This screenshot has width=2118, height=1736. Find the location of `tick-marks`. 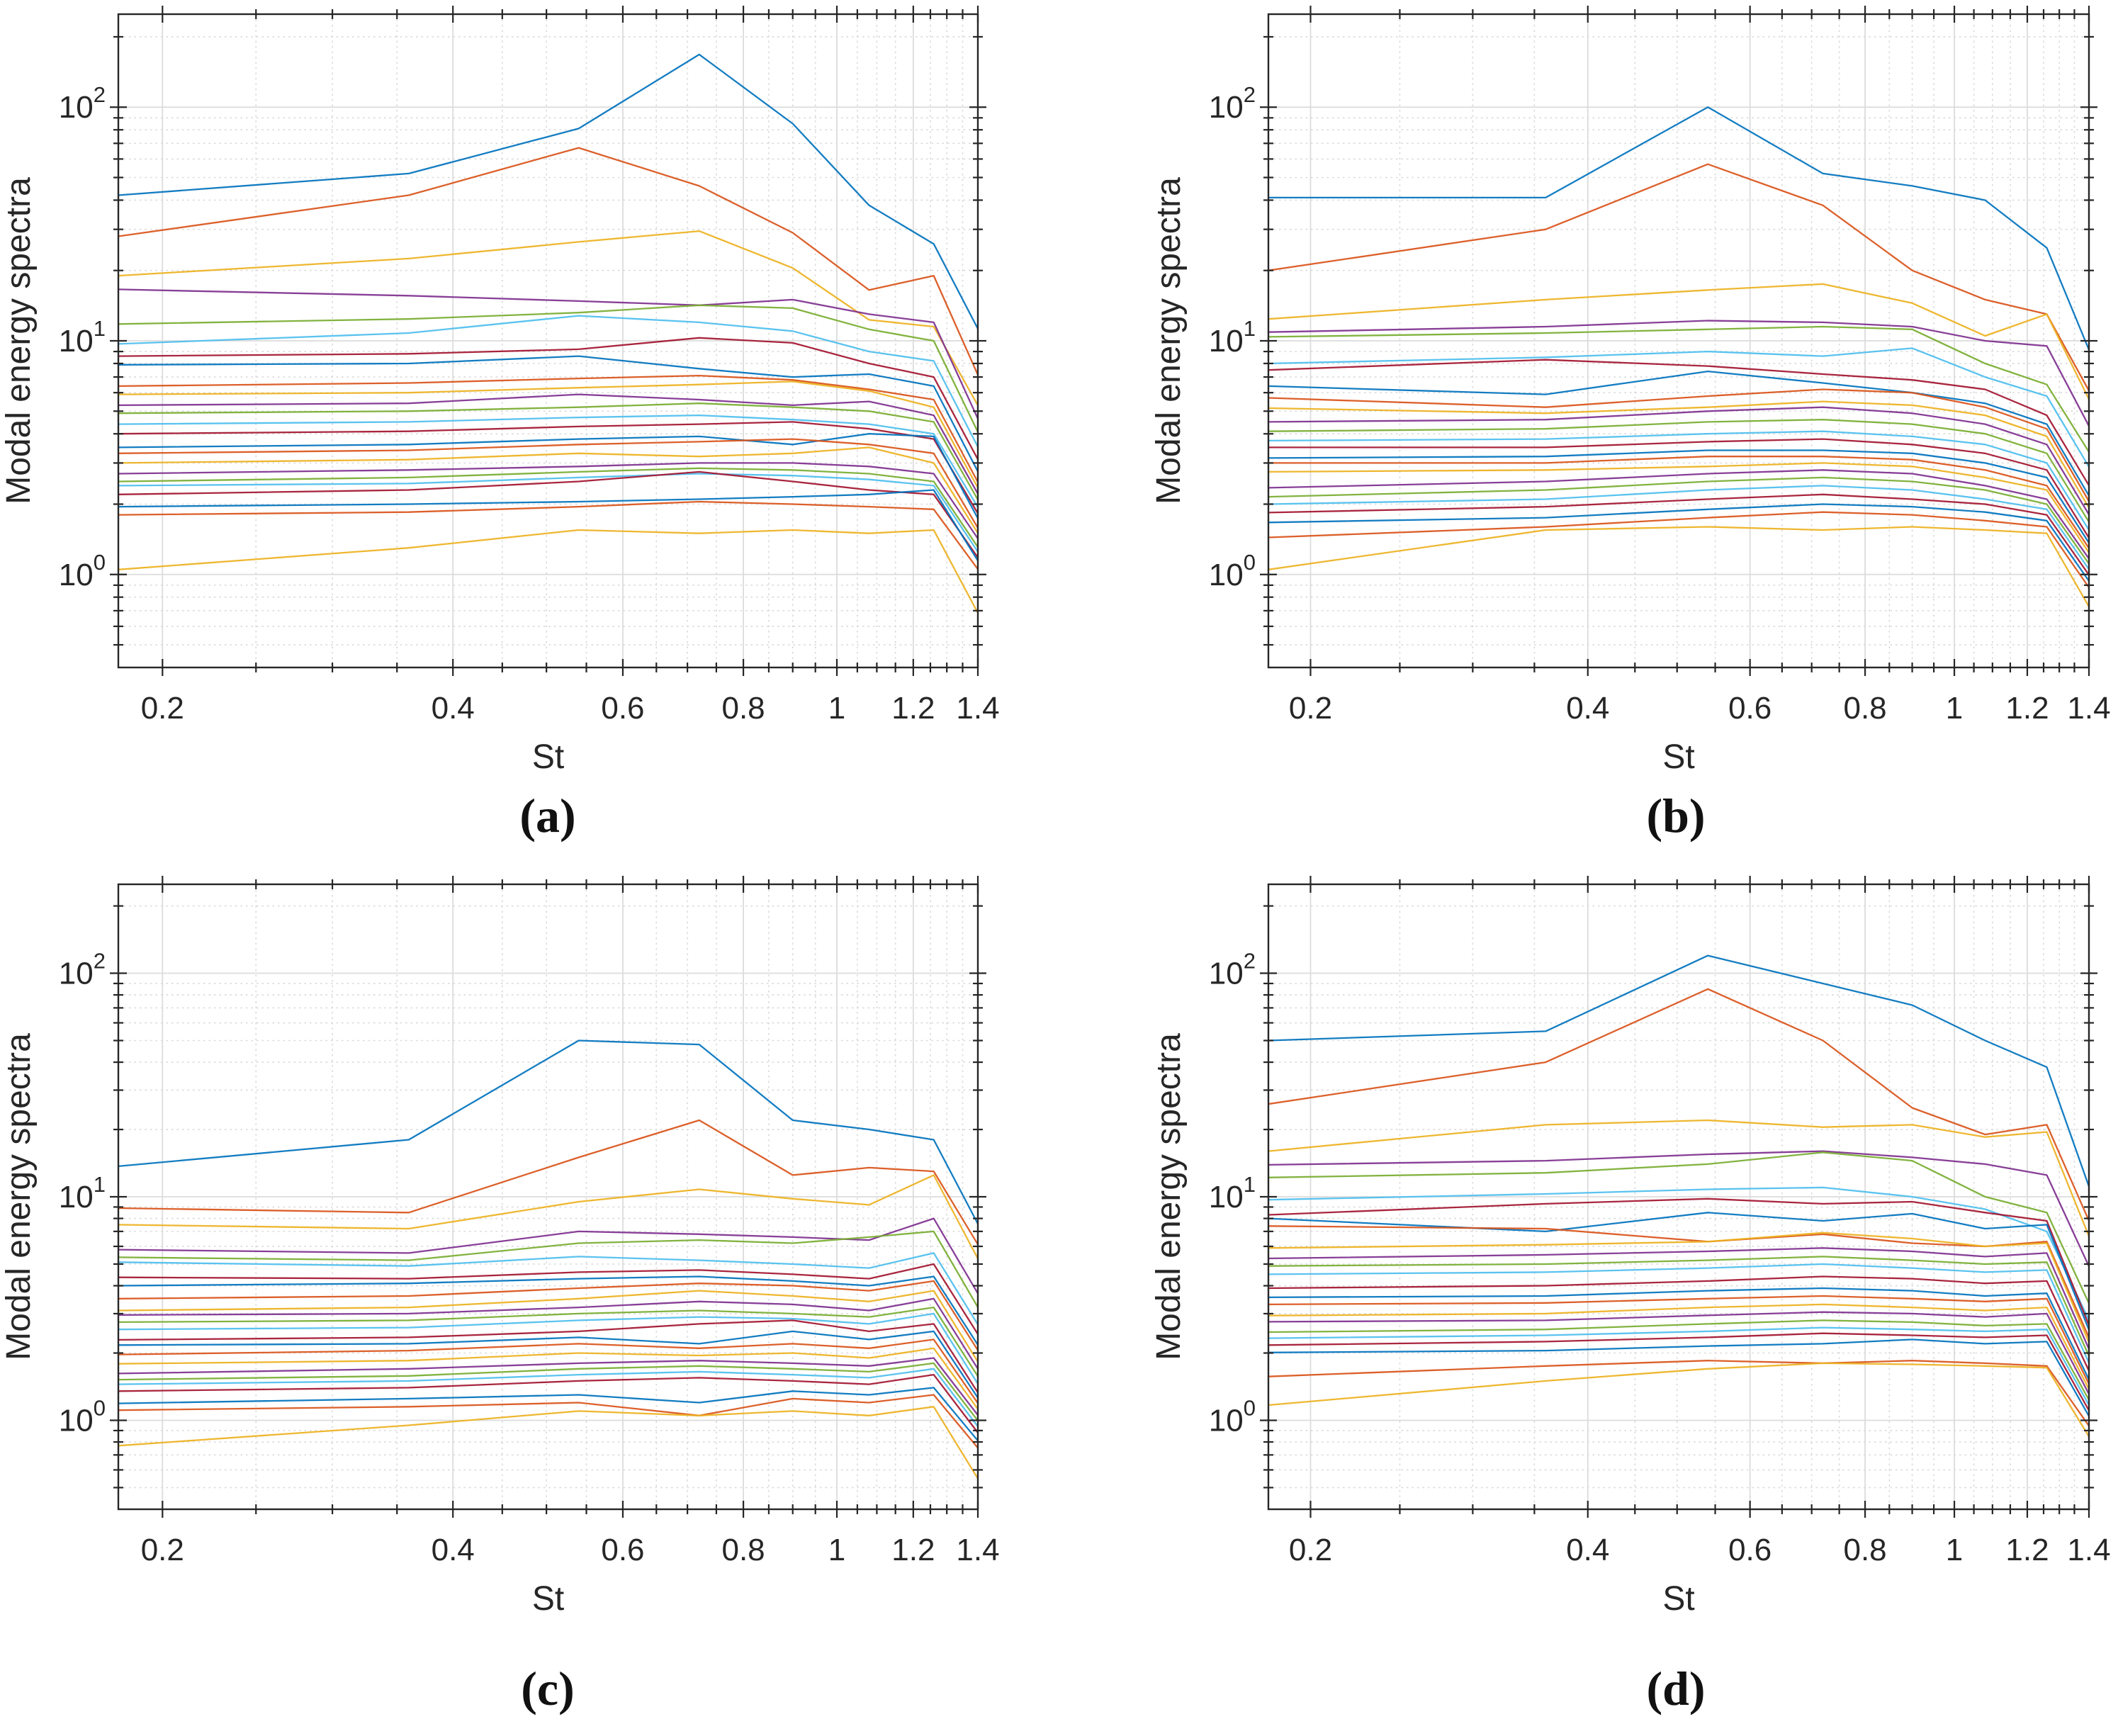

tick-marks is located at coordinates (1678, 1197).